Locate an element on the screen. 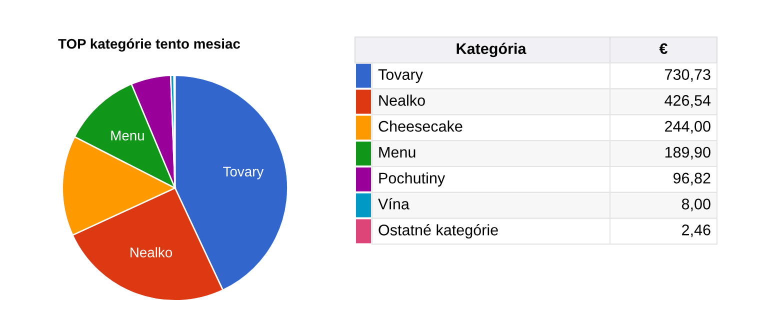  legend-label: Vína is located at coordinates (394, 204).